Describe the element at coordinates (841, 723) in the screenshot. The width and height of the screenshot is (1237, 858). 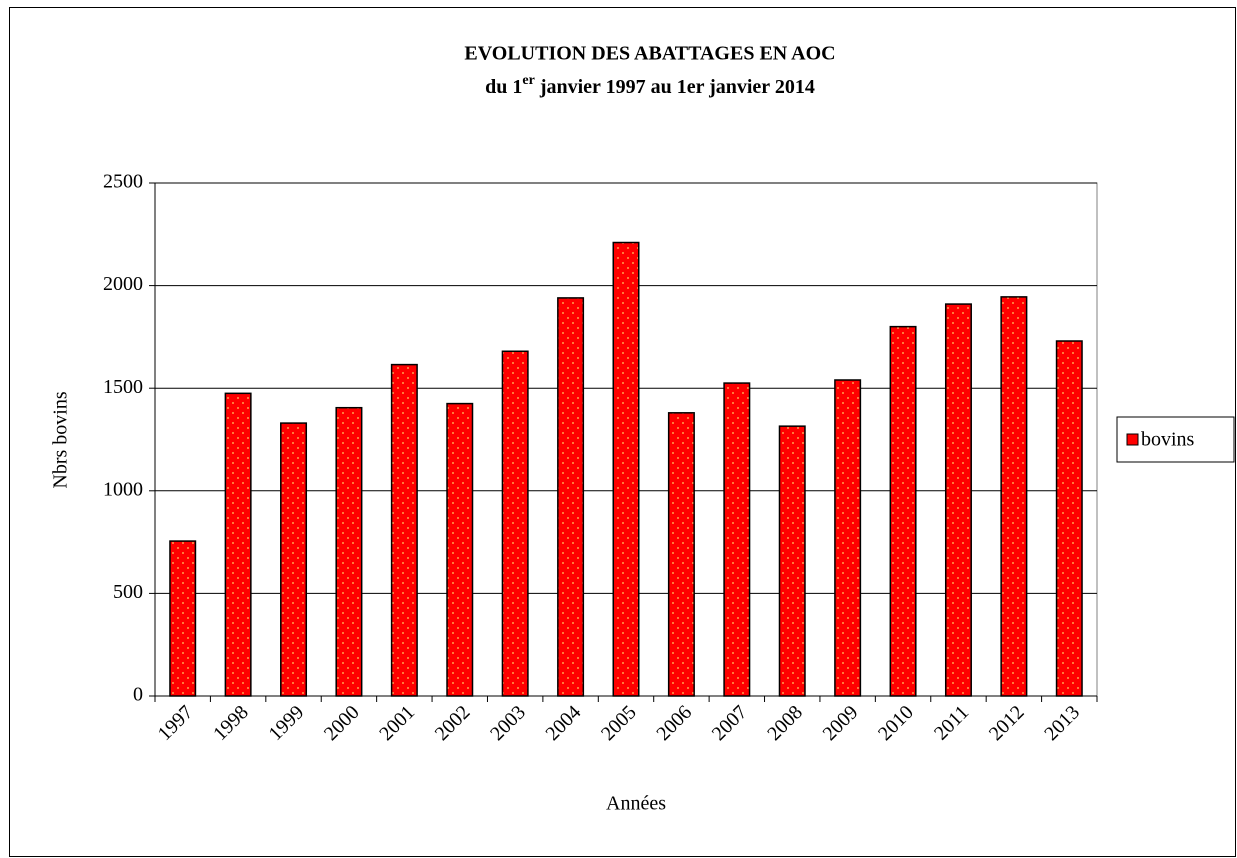
I see `x-tick-label: 2009` at that location.